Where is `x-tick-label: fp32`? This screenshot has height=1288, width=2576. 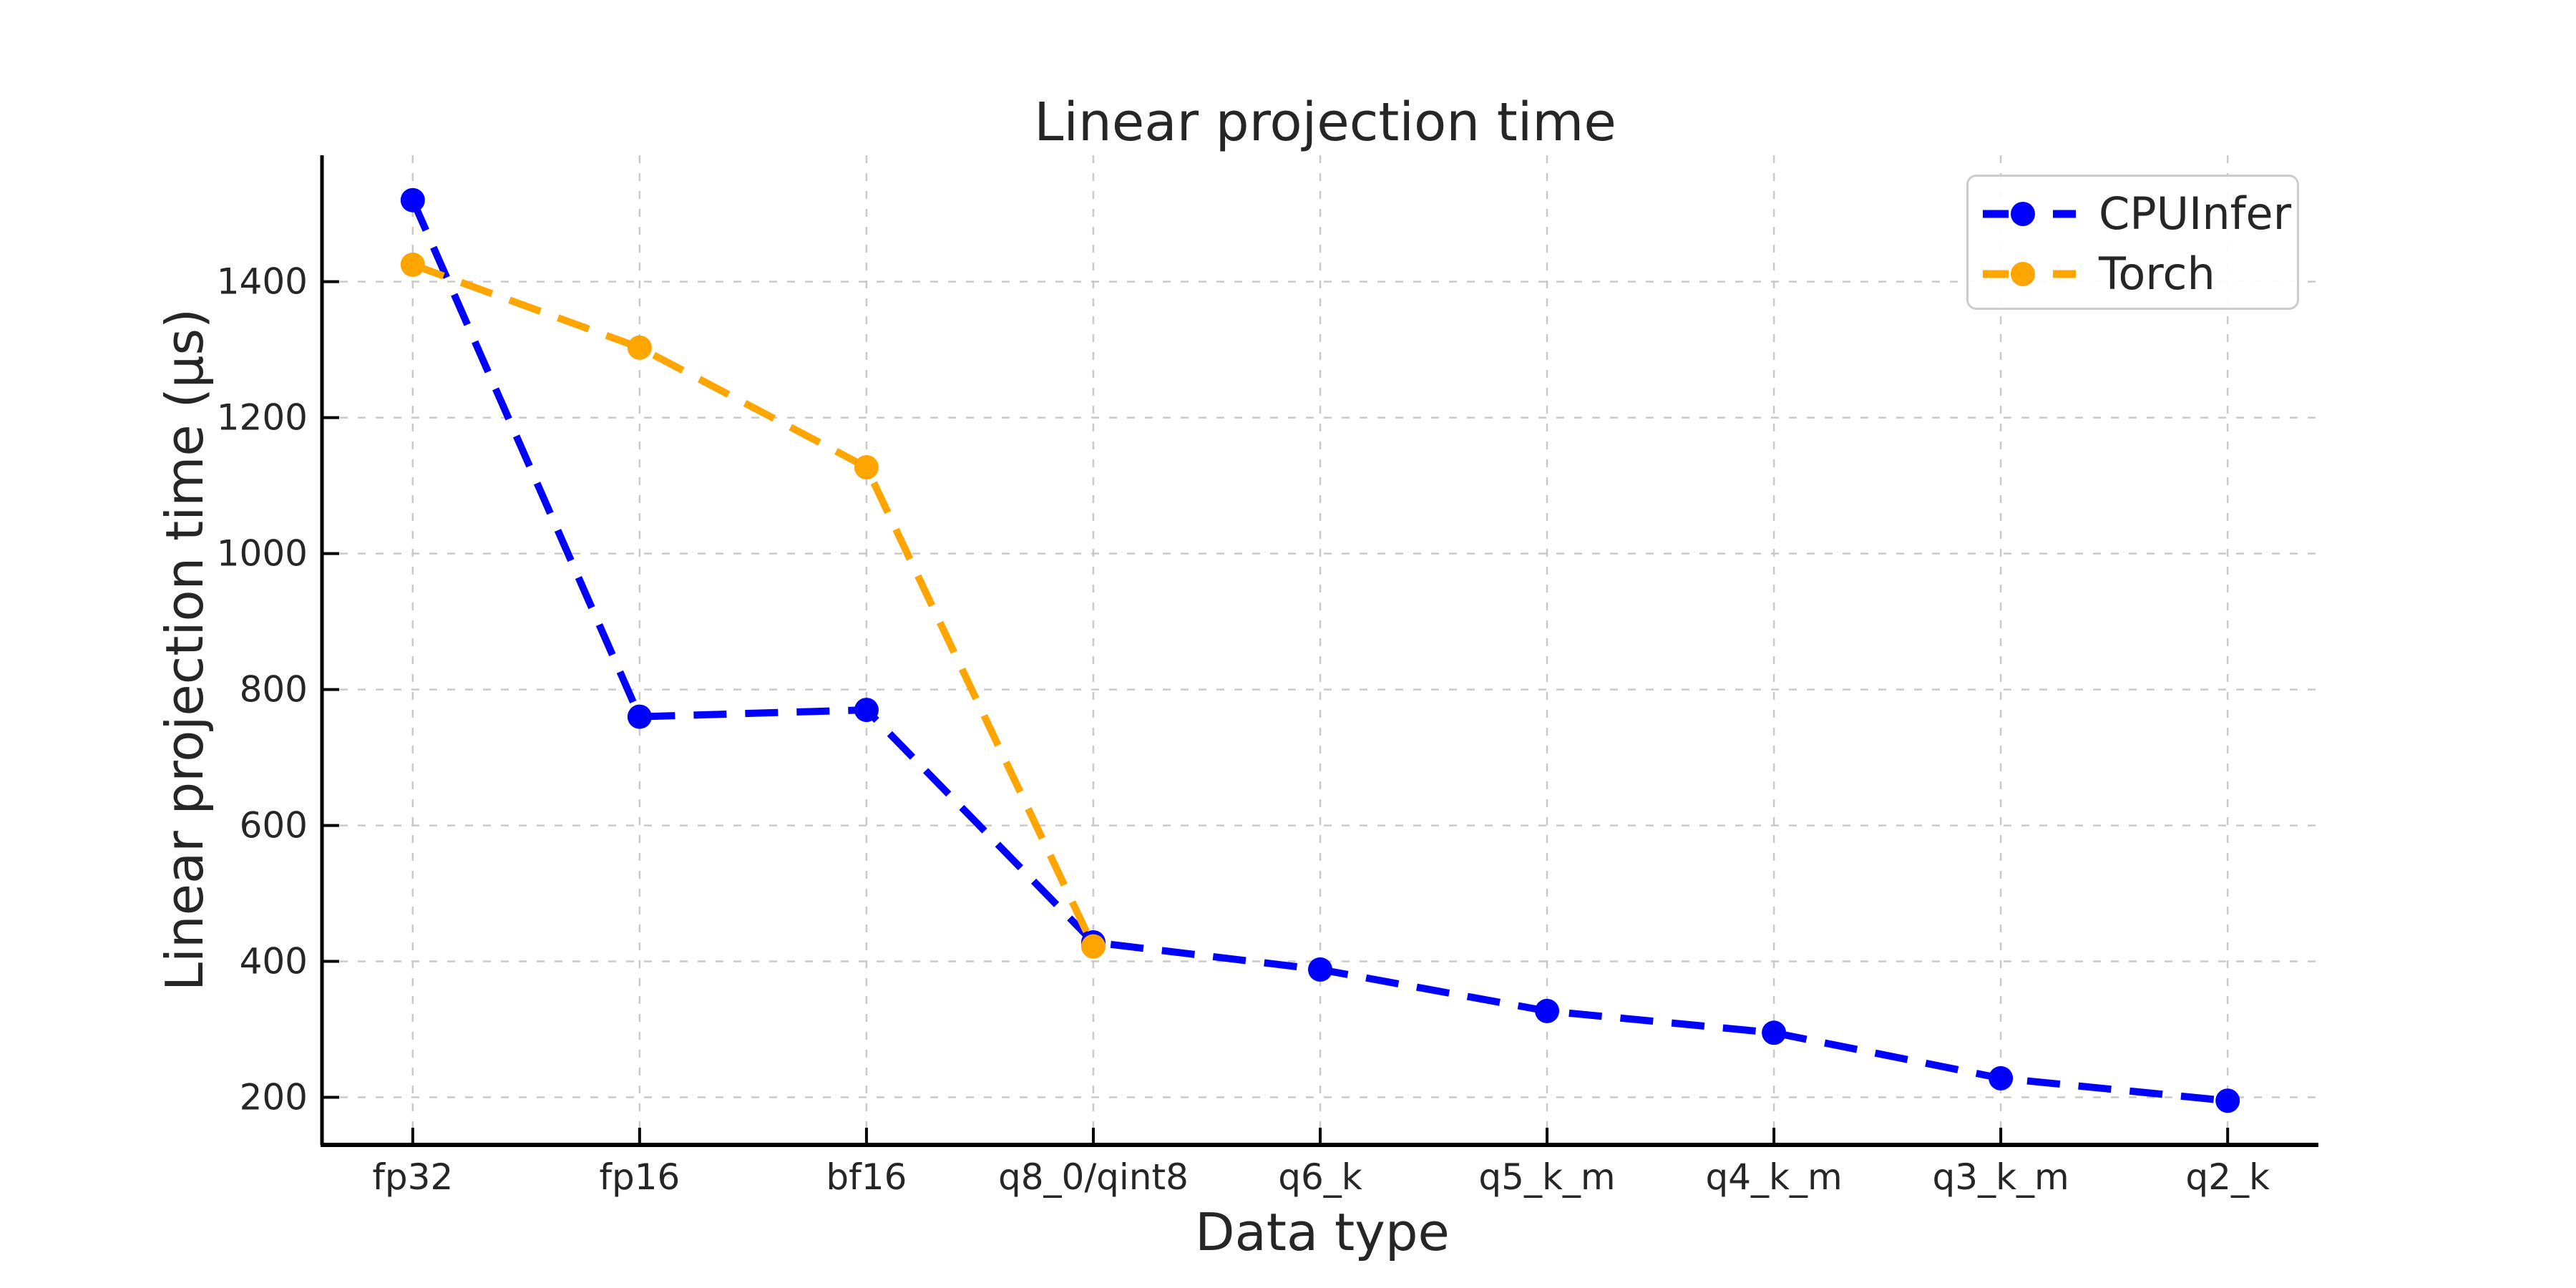
x-tick-label: fp32 is located at coordinates (412, 1177).